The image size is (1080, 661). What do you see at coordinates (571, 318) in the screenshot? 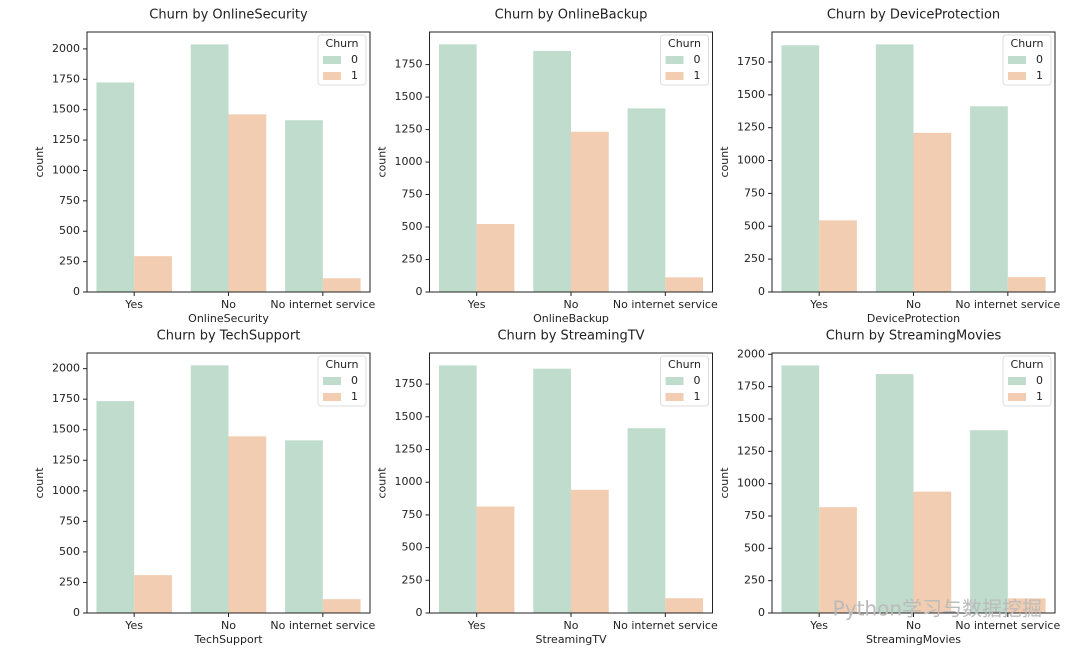
I see `x-axis-label: OnlineBackup` at bounding box center [571, 318].